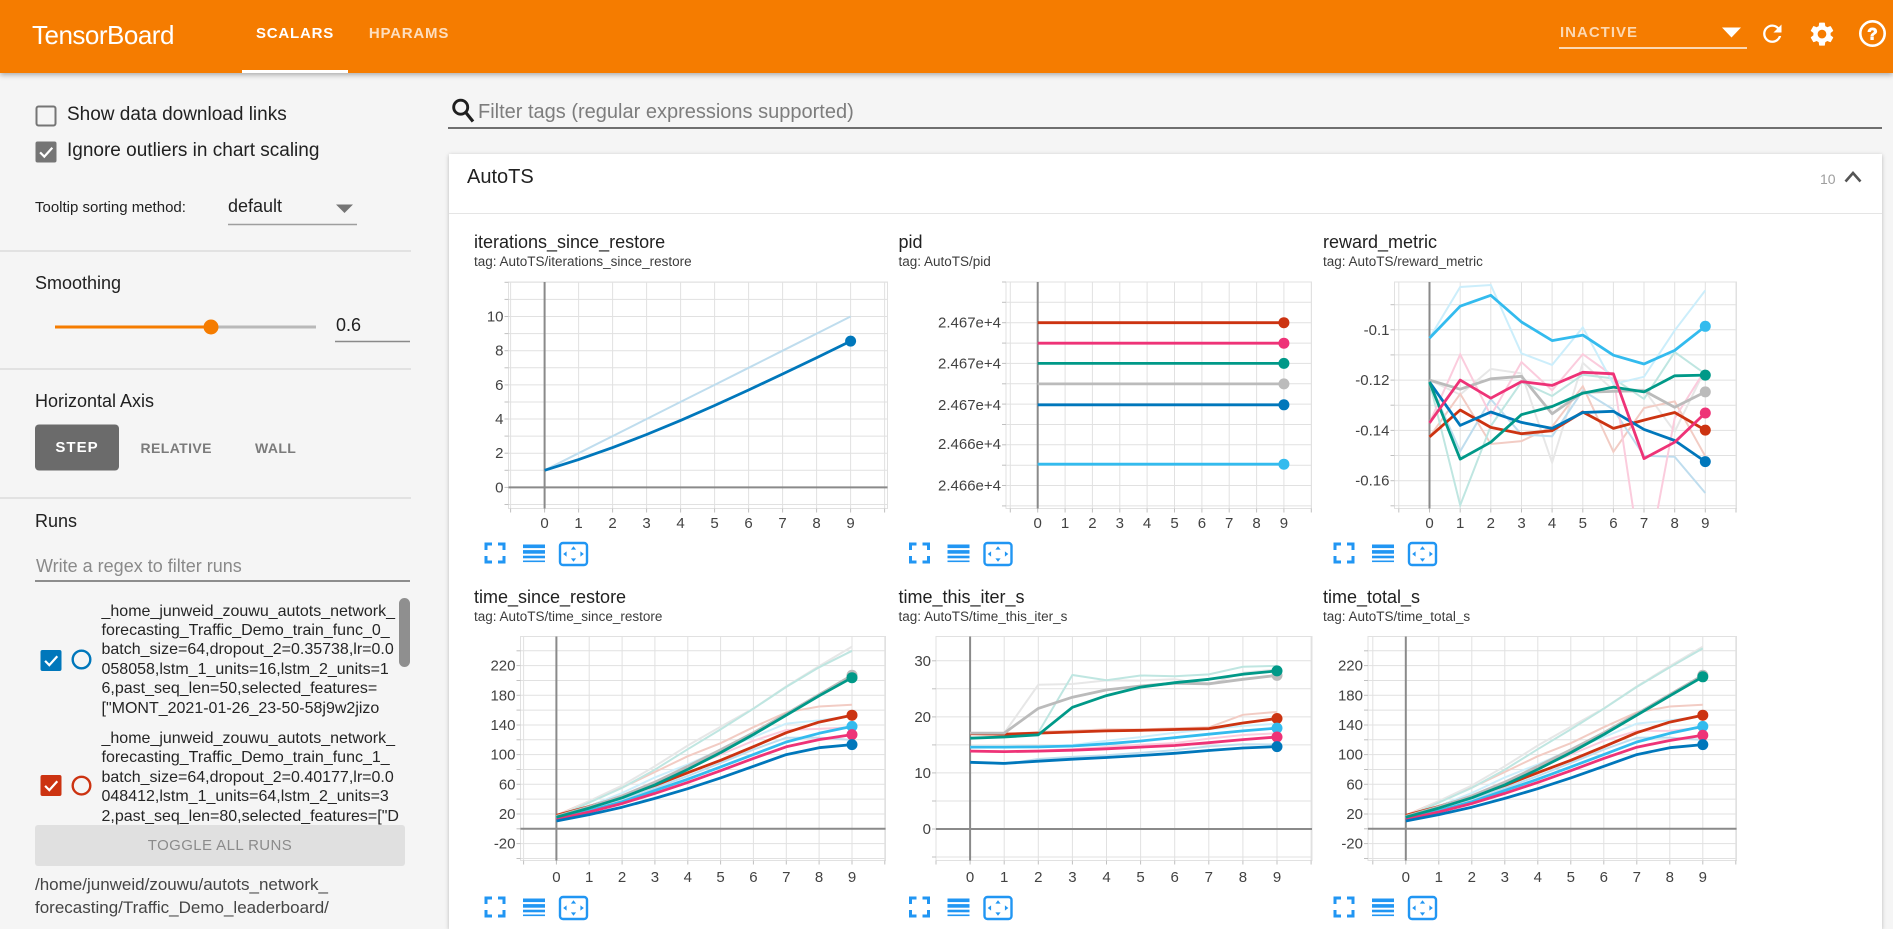 The height and width of the screenshot is (929, 1893). I want to click on svg-text: -0.1, so click(1377, 330).